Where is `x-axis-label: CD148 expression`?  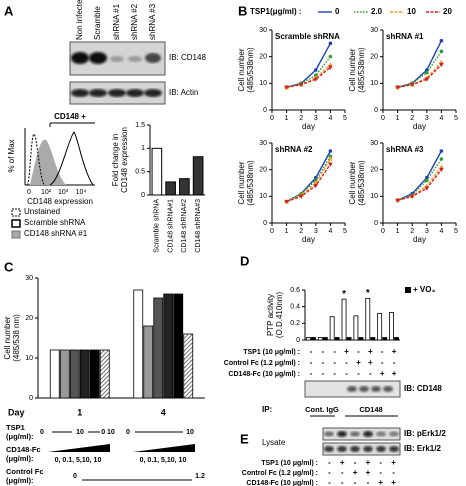
x-axis-label: CD148 expression is located at coordinates (60, 201).